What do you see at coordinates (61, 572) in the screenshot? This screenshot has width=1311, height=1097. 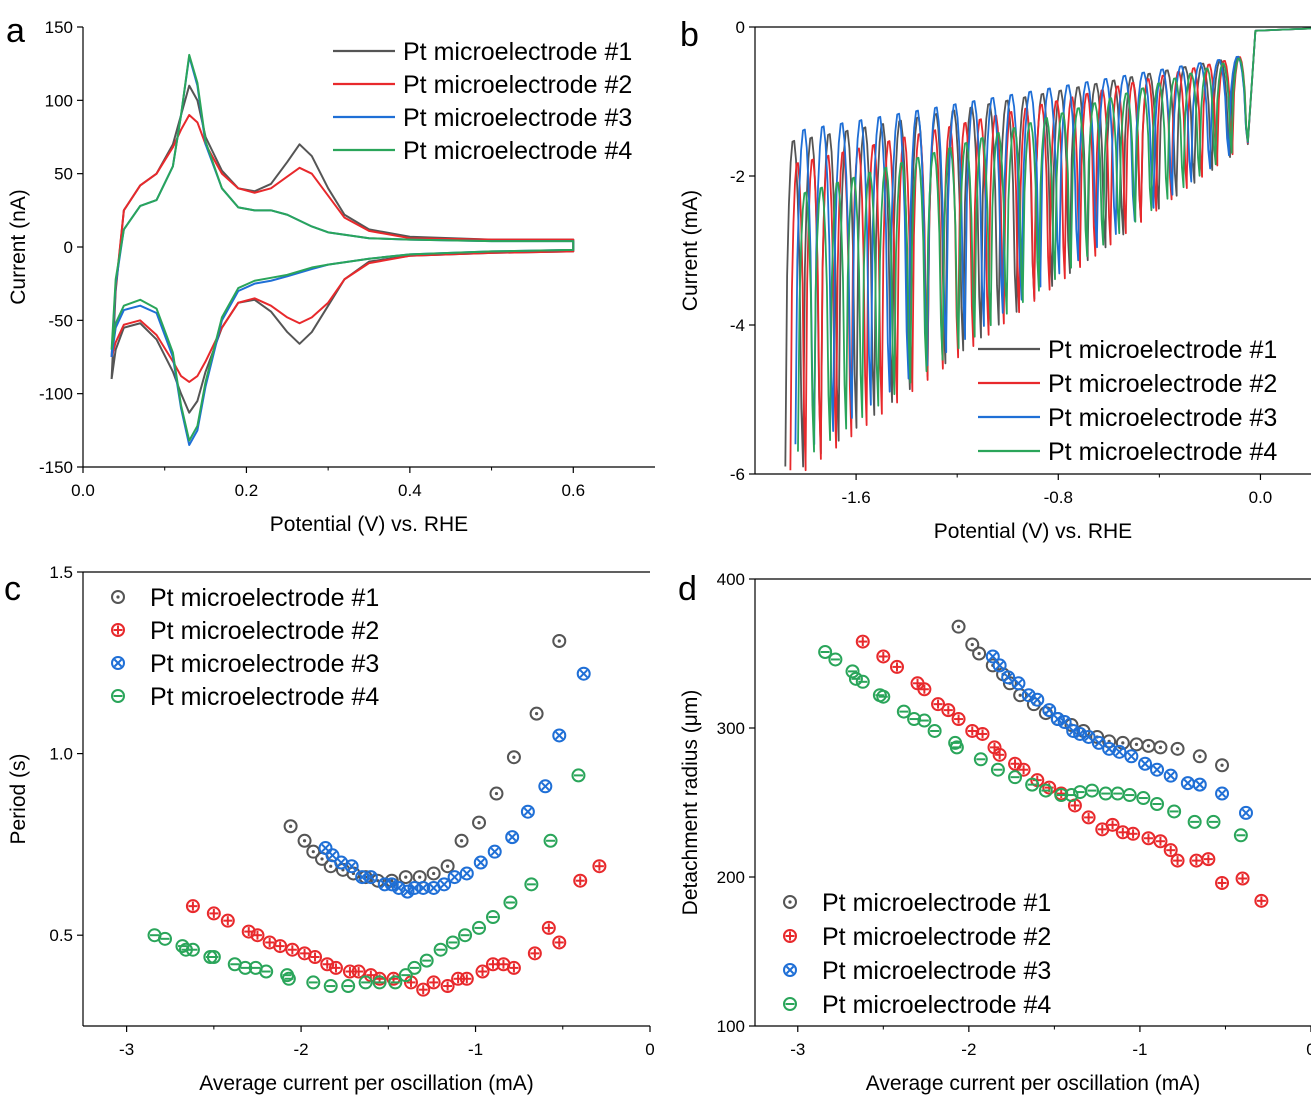 I see `y-tick-label: 1.5` at bounding box center [61, 572].